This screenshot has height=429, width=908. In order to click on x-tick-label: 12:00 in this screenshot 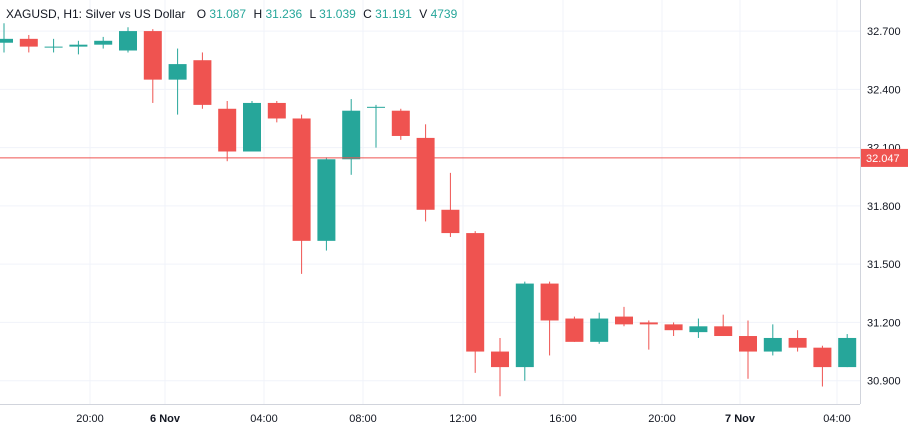, I will do `click(463, 419)`.